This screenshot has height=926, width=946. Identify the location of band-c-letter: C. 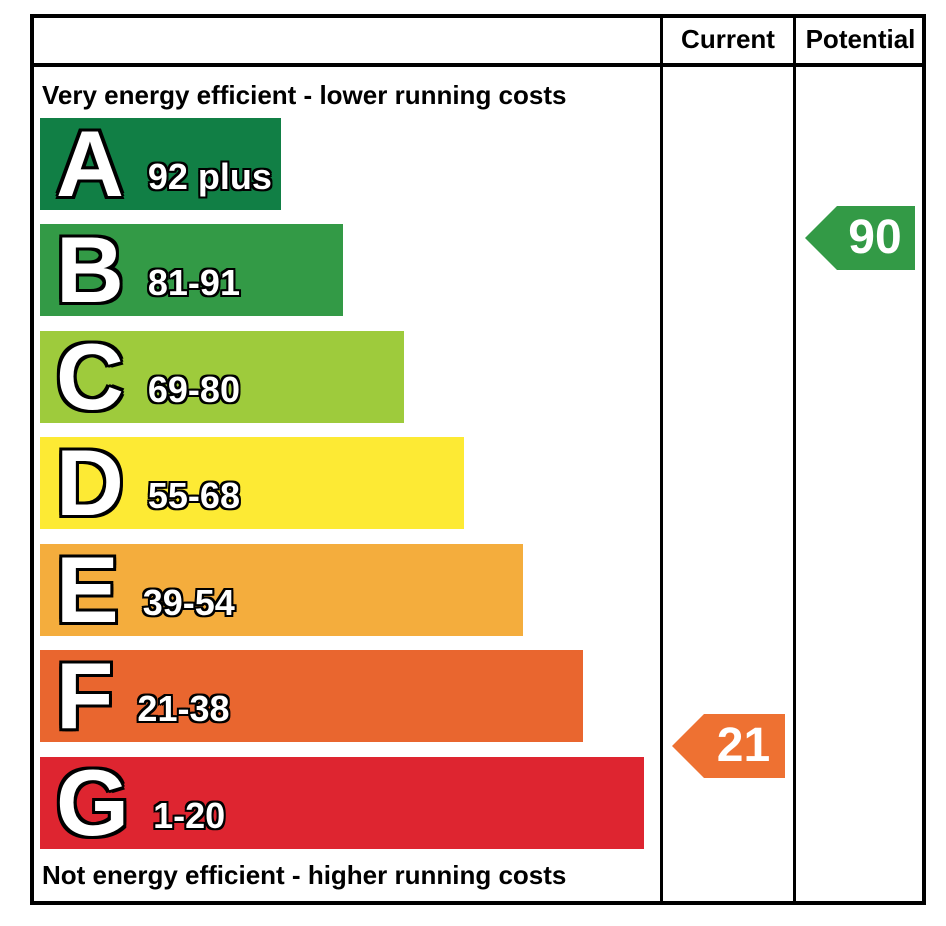
(90, 376).